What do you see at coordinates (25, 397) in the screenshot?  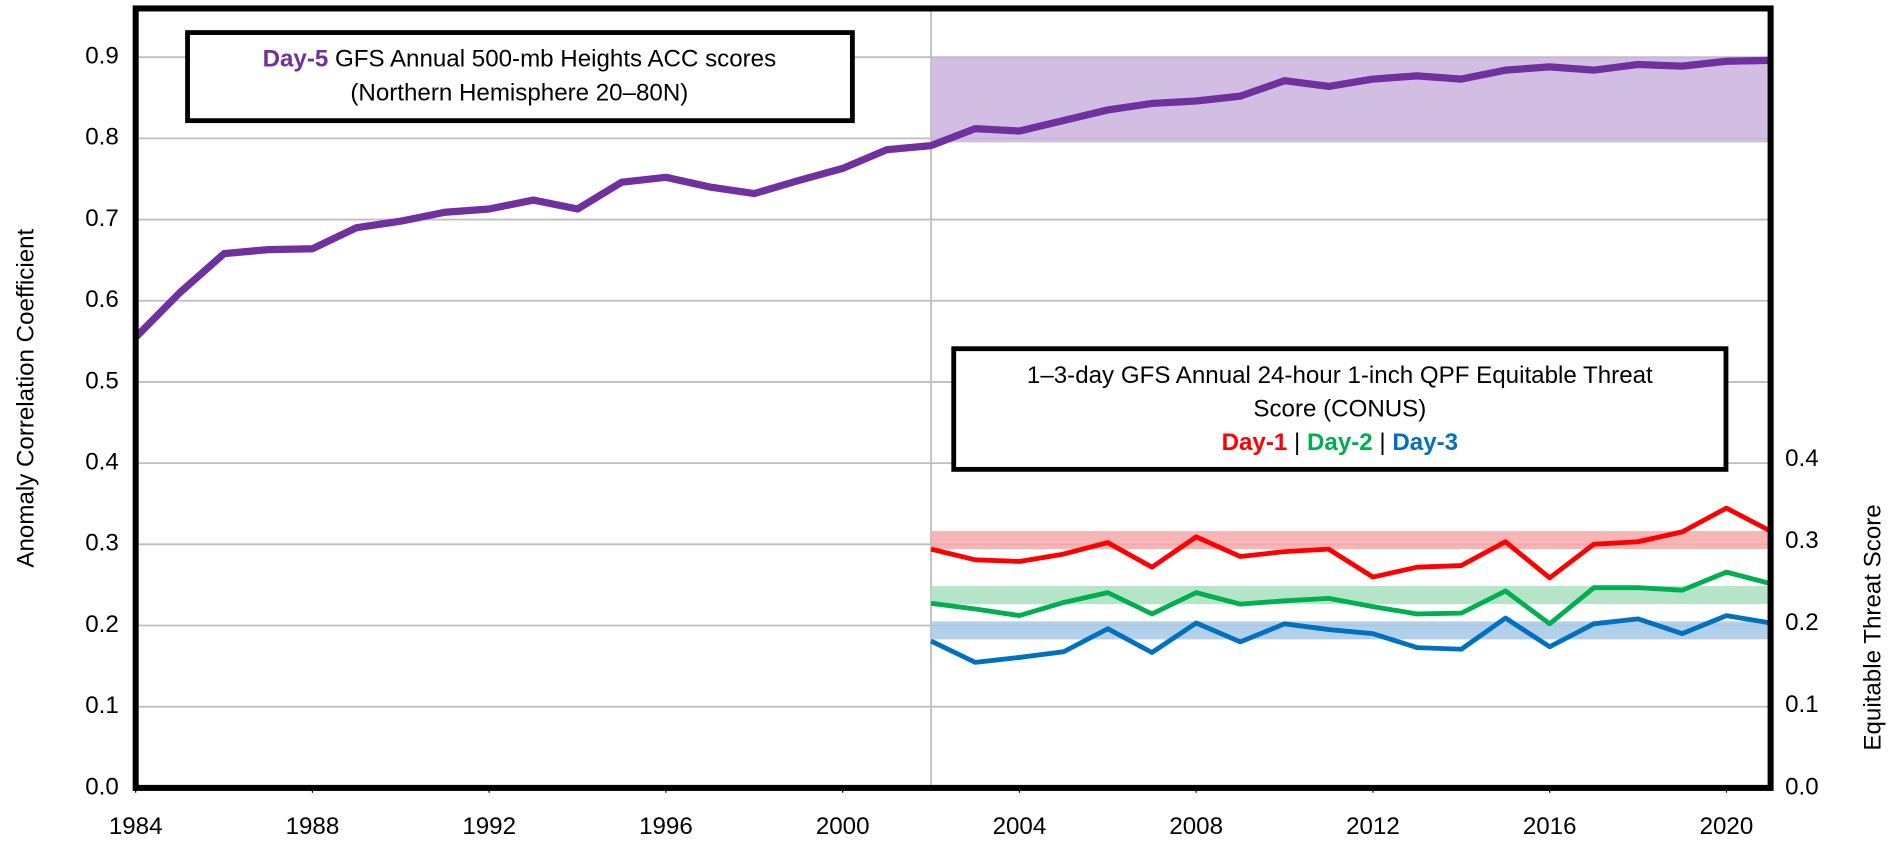 I see `y-axis-label: Anomaly Correlation Coefficient` at bounding box center [25, 397].